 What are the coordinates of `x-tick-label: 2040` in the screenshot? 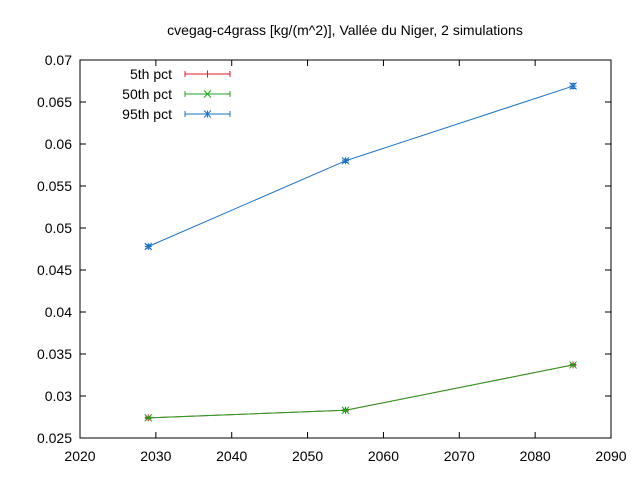 It's located at (231, 456).